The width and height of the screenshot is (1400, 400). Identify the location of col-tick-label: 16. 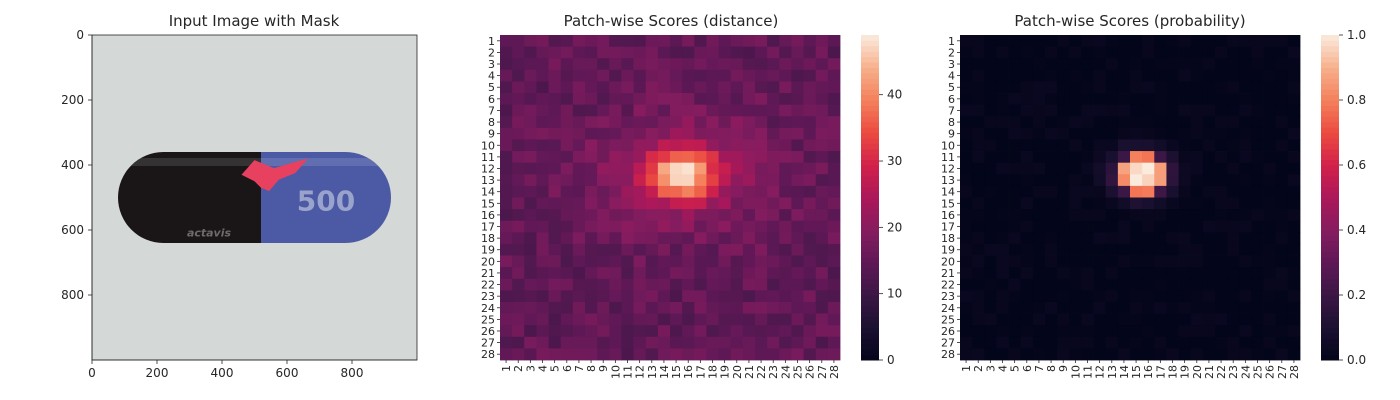
(1148, 372).